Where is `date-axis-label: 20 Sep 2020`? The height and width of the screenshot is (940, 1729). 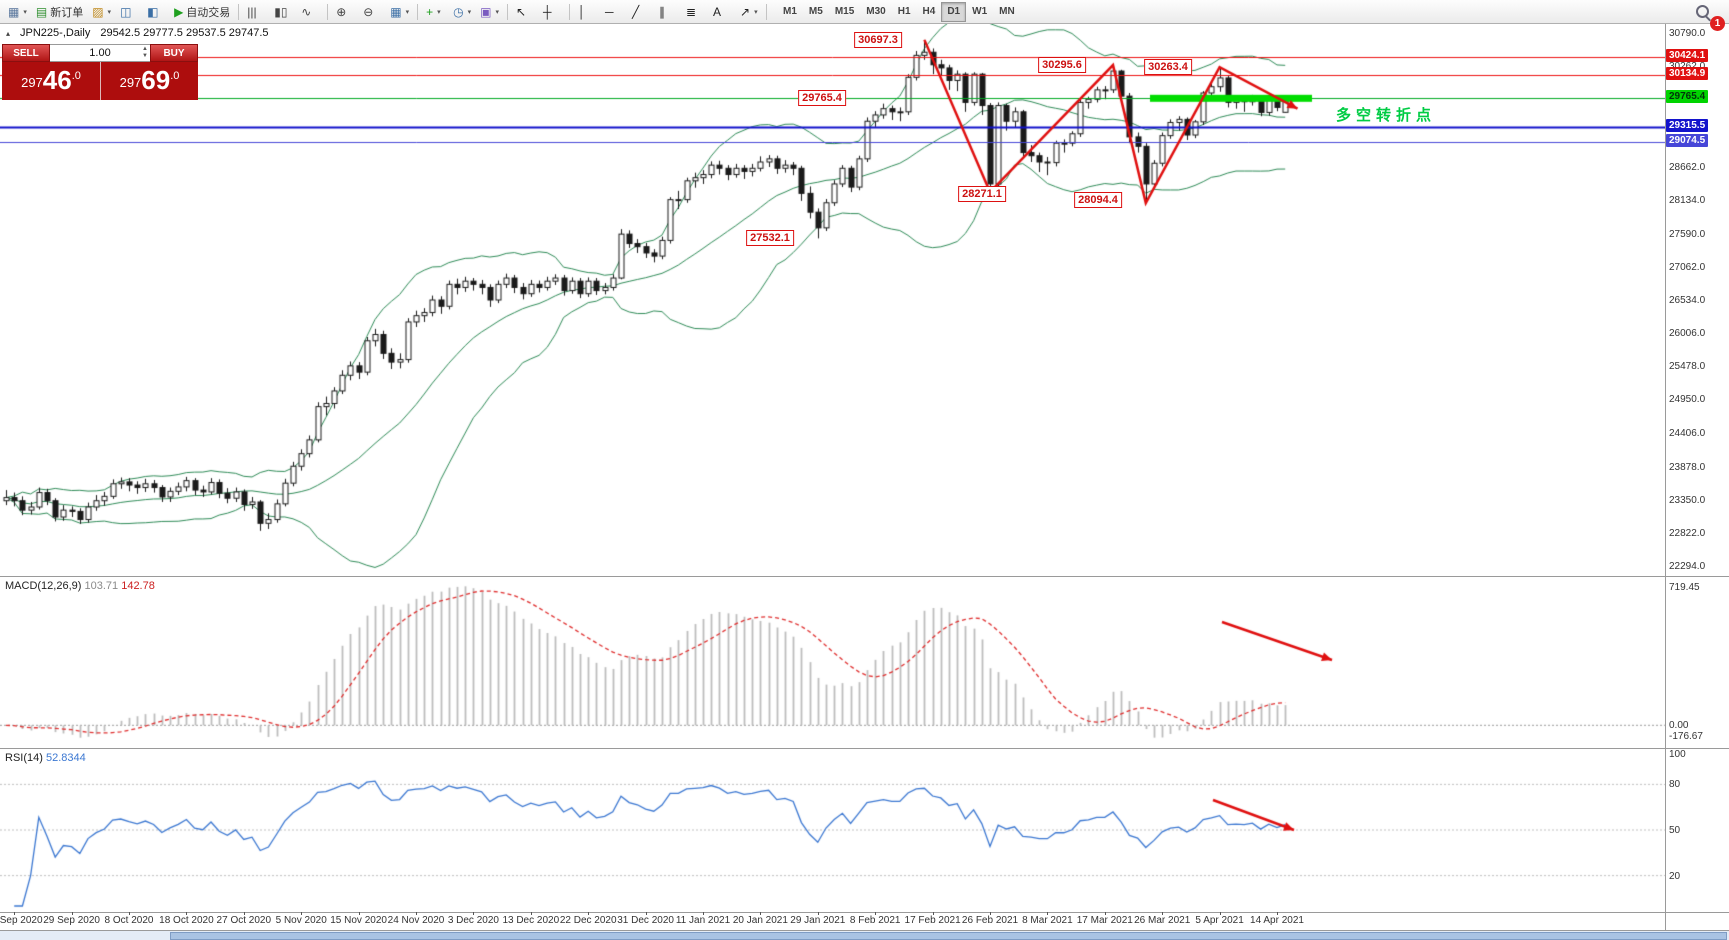 date-axis-label: 20 Sep 2020 is located at coordinates (21, 920).